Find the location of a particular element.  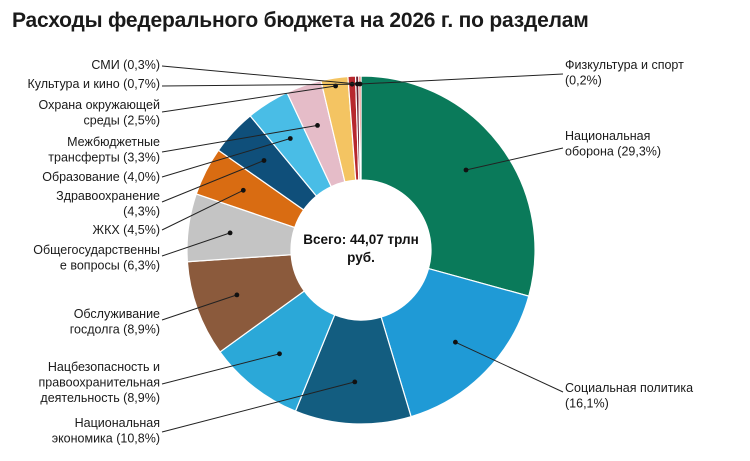

leader-dot-natsbezopasnost-i-pravoohranitelnaya-deyatelnost is located at coordinates (279, 354).